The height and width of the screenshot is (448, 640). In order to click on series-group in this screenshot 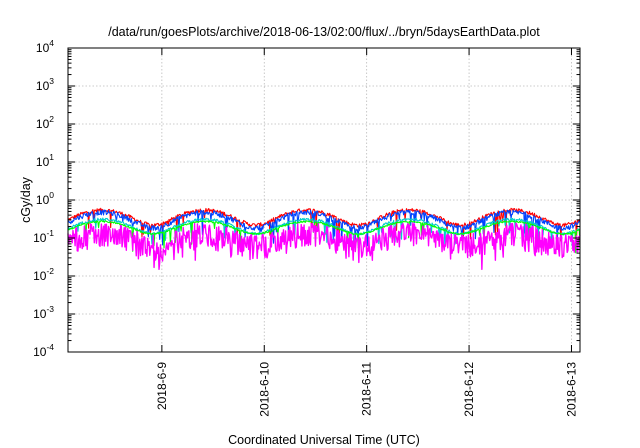, I will do `click(324, 239)`.